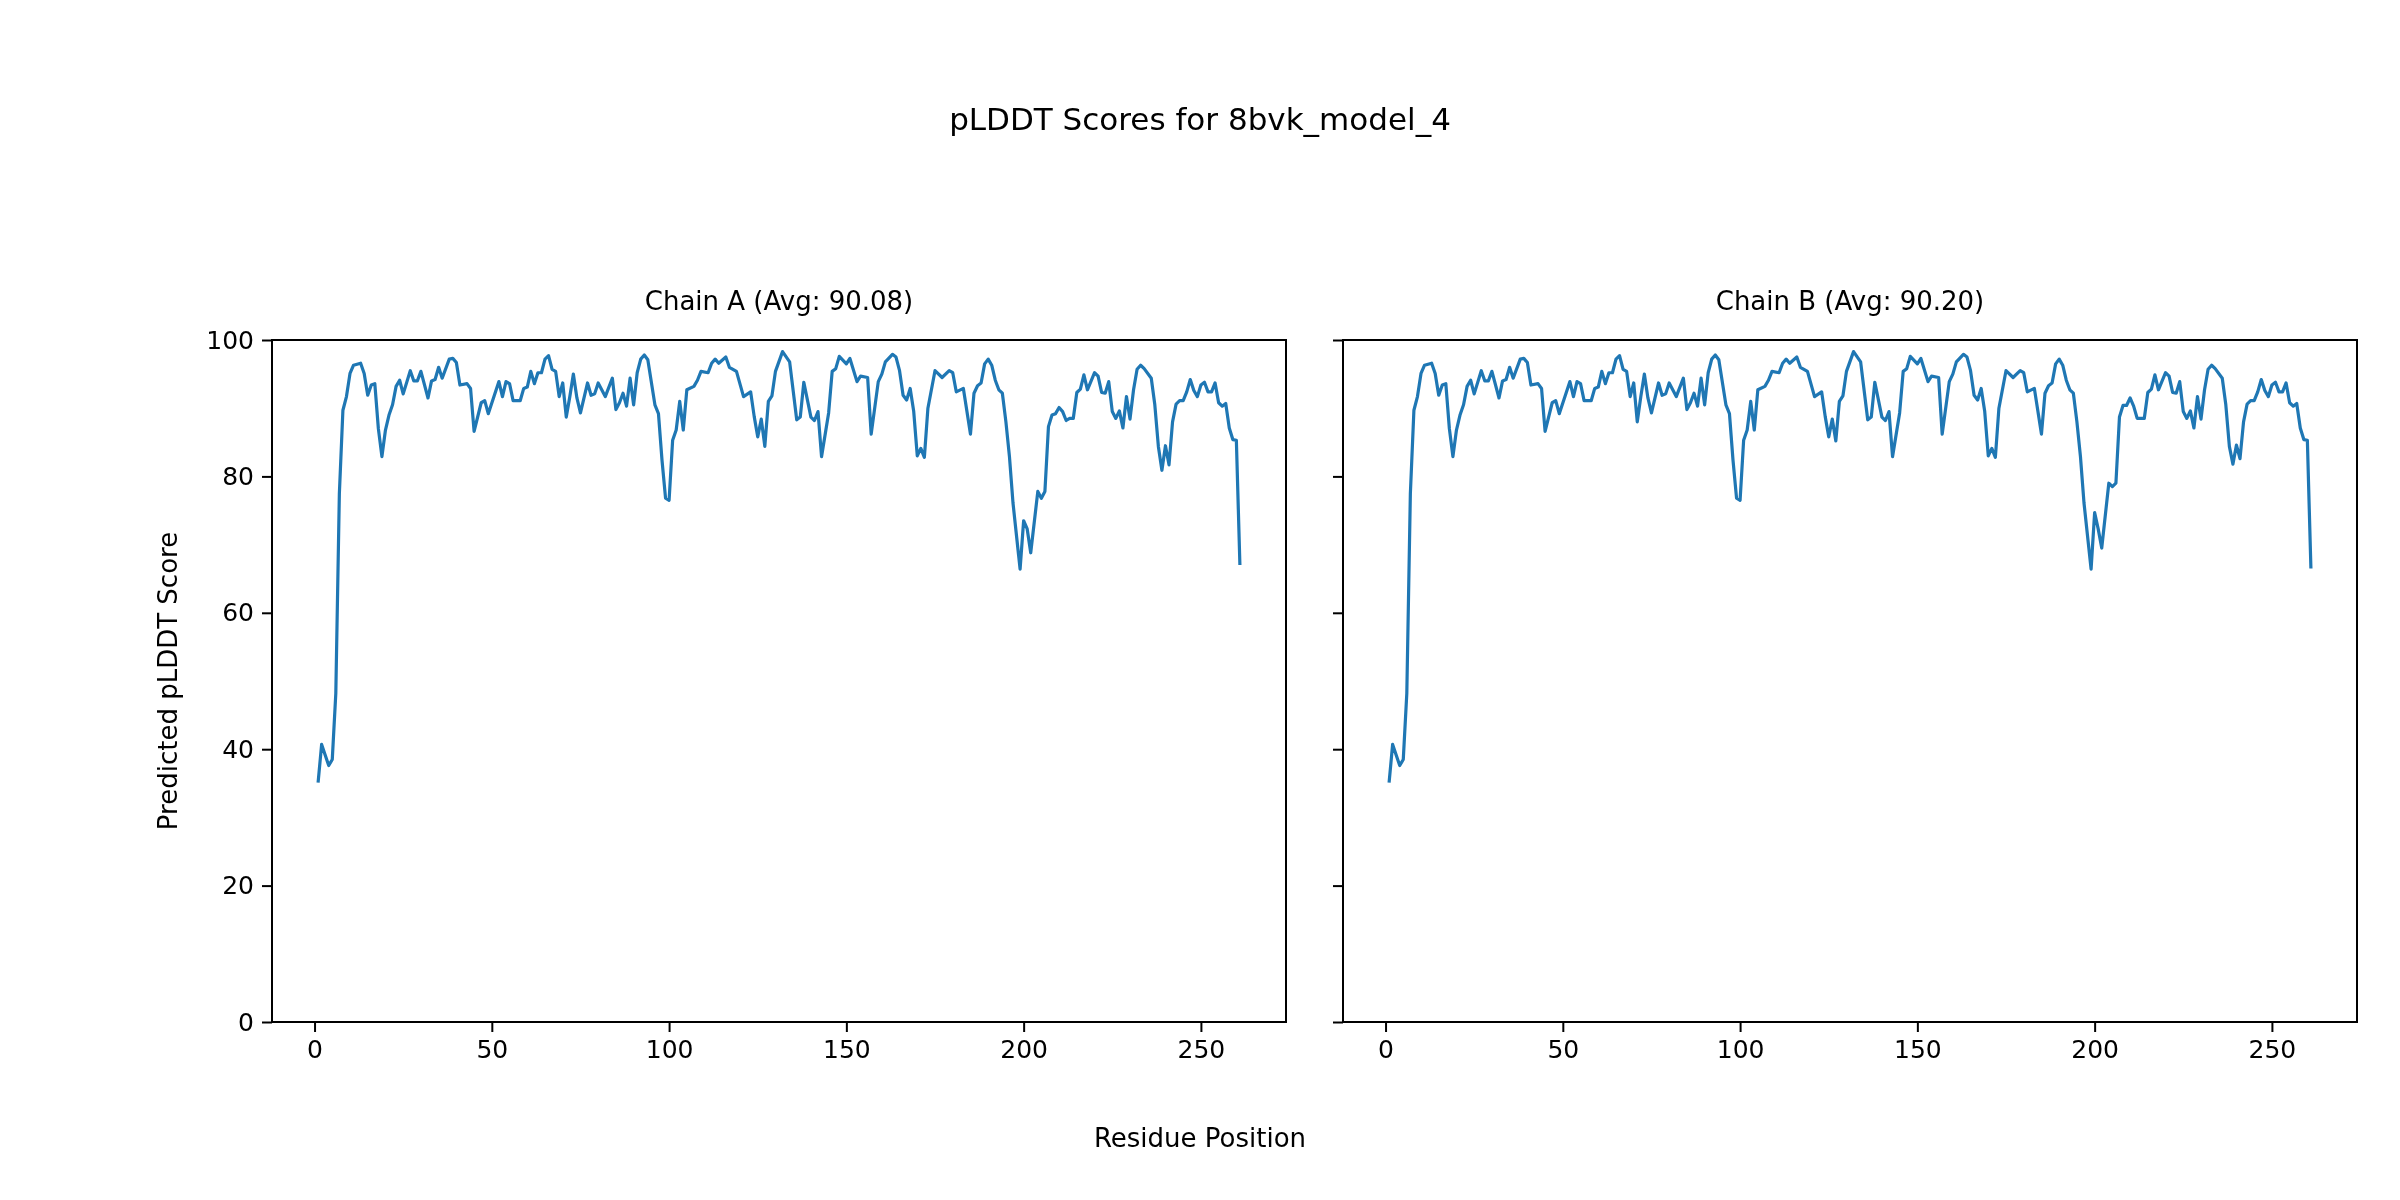 This screenshot has width=2400, height=1200. Describe the element at coordinates (238, 886) in the screenshot. I see `y-tick-label: 20` at that location.